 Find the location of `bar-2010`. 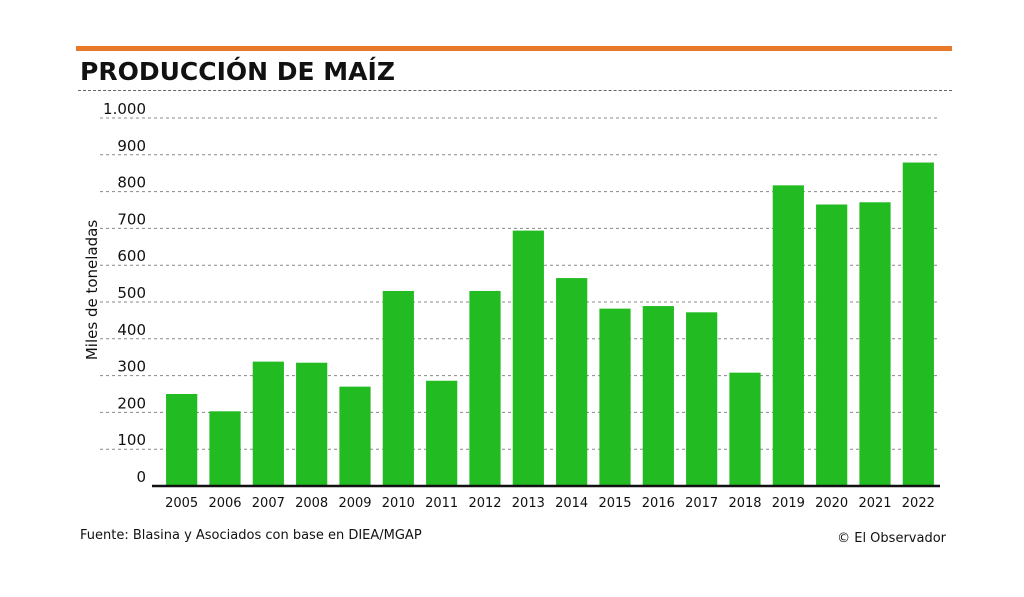

bar-2010 is located at coordinates (398, 388).